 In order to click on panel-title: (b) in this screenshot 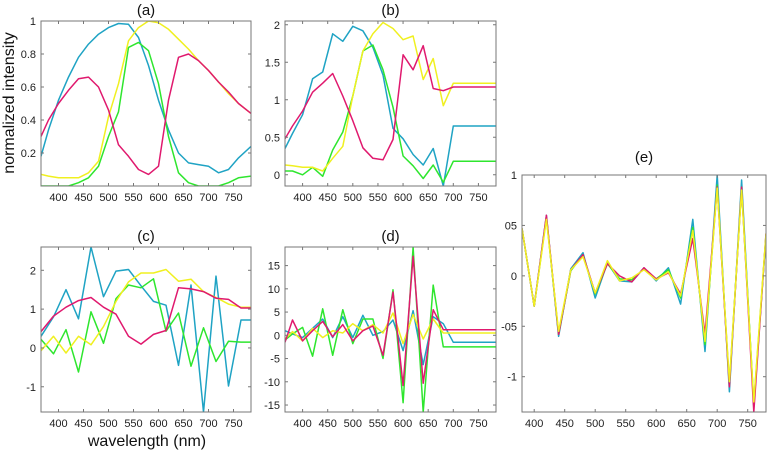, I will do `click(390, 10)`.